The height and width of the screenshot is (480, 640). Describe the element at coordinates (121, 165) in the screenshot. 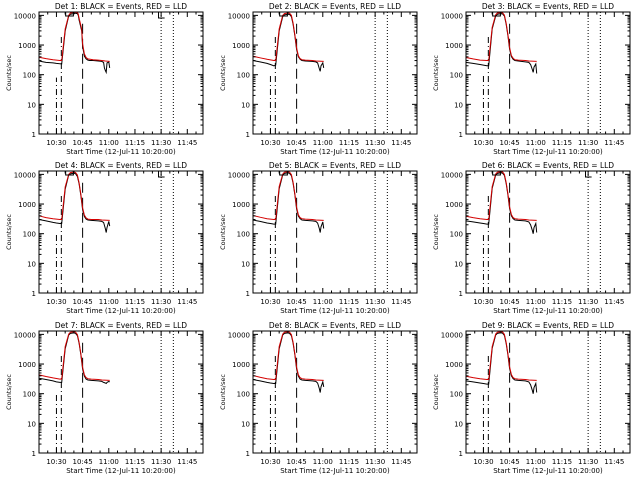

I see `panel-title: Det 4: BLACK = Events, RED = LLD` at that location.